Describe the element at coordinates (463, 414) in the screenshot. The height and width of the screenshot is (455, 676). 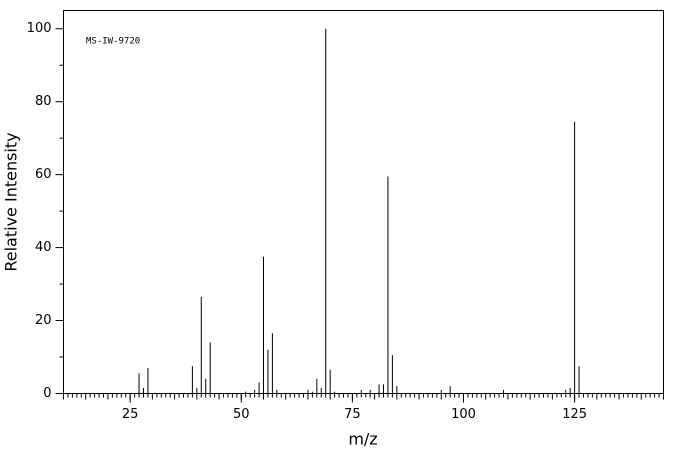
I see `x-tick-label: 100` at that location.